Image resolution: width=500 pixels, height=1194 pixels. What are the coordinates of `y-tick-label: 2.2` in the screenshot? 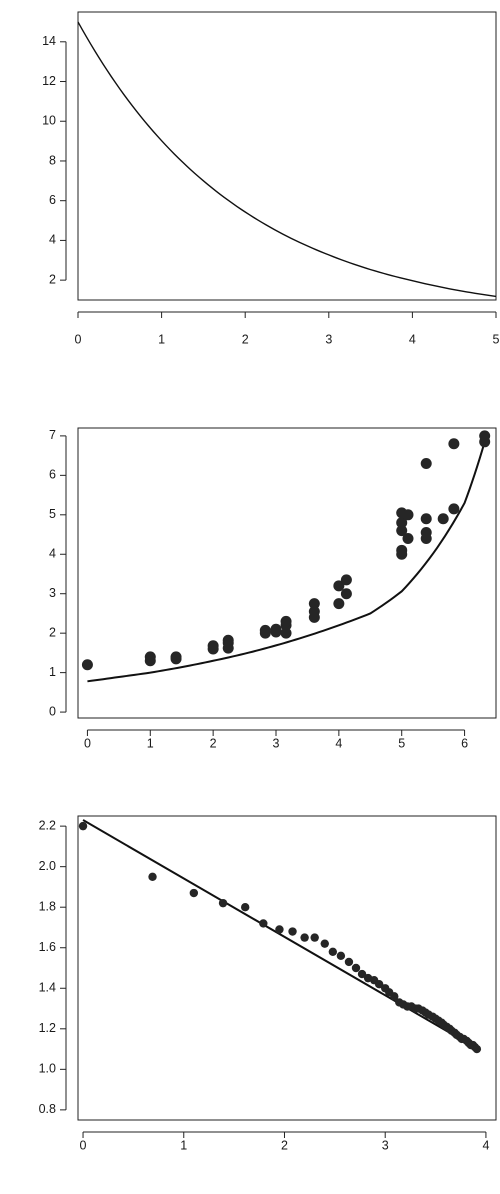 It's located at (47, 825).